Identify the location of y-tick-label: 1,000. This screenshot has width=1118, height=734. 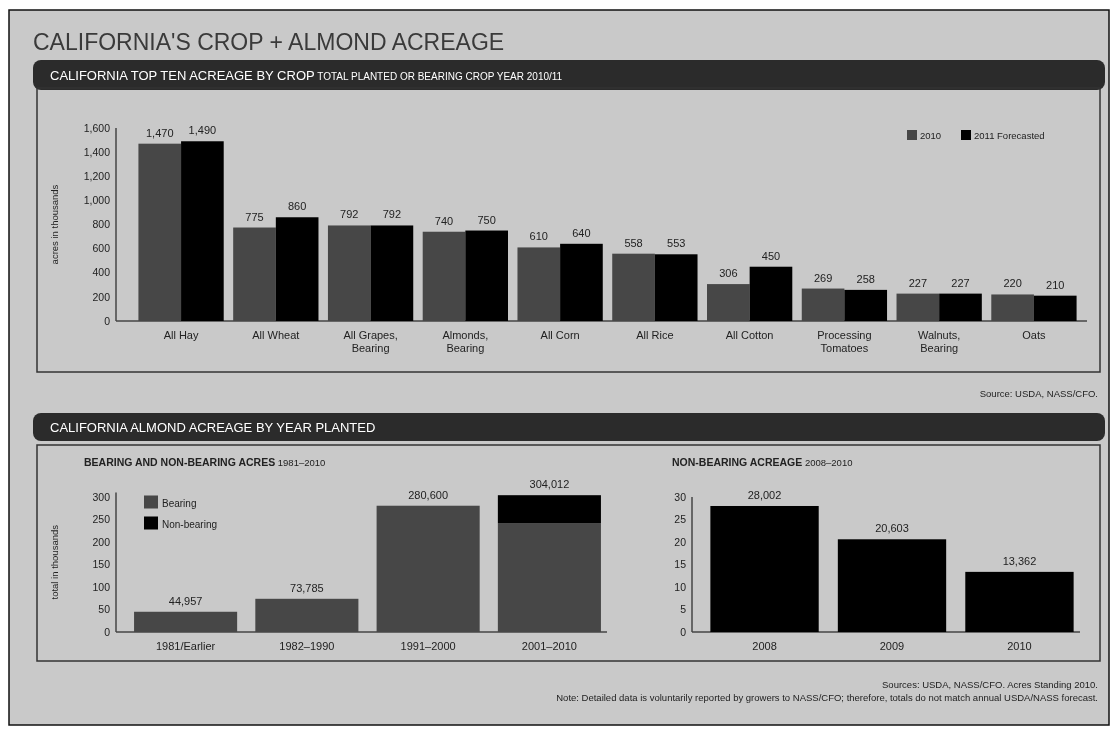
(97, 200).